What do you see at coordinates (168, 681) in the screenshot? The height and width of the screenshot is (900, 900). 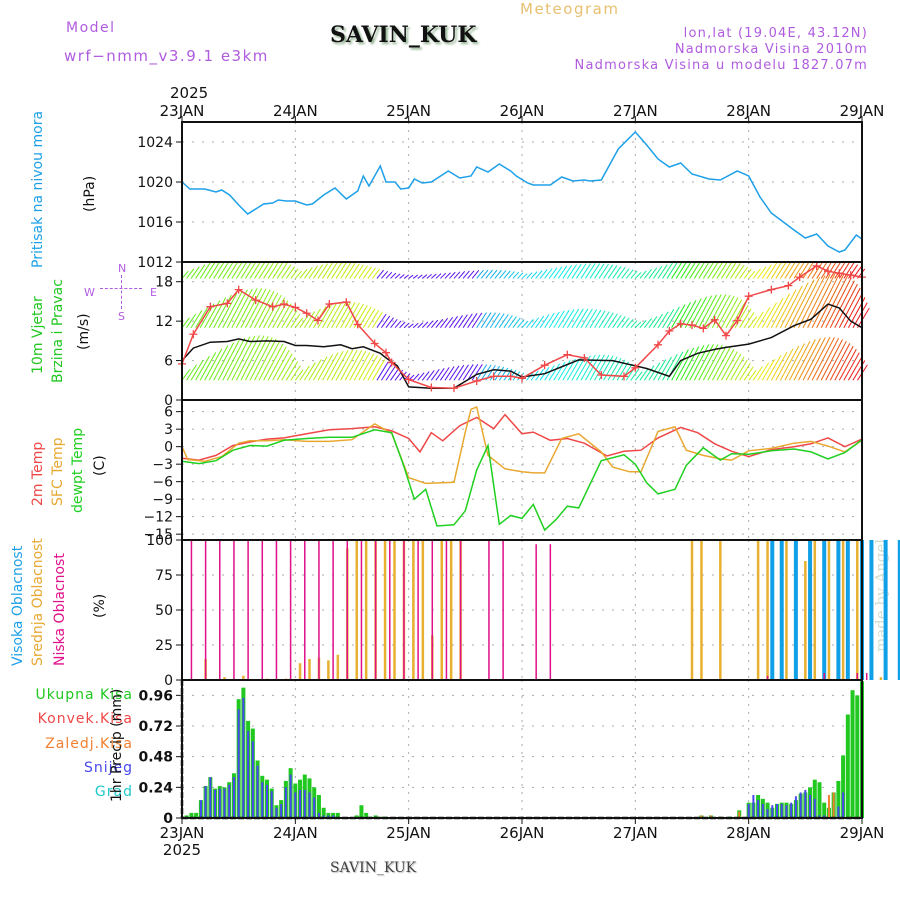 I see `y-tick-label: 0` at bounding box center [168, 681].